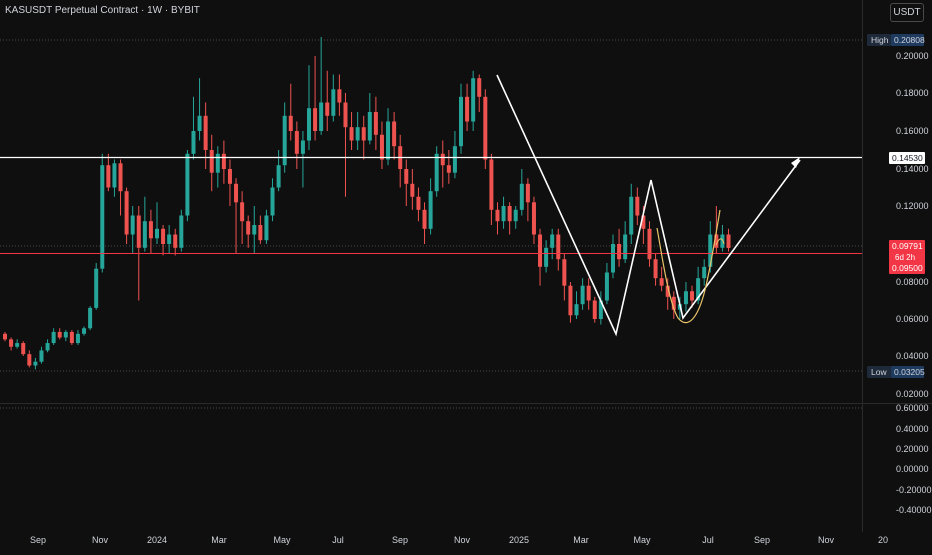 The height and width of the screenshot is (555, 932). What do you see at coordinates (907, 158) in the screenshot?
I see `level-box` at bounding box center [907, 158].